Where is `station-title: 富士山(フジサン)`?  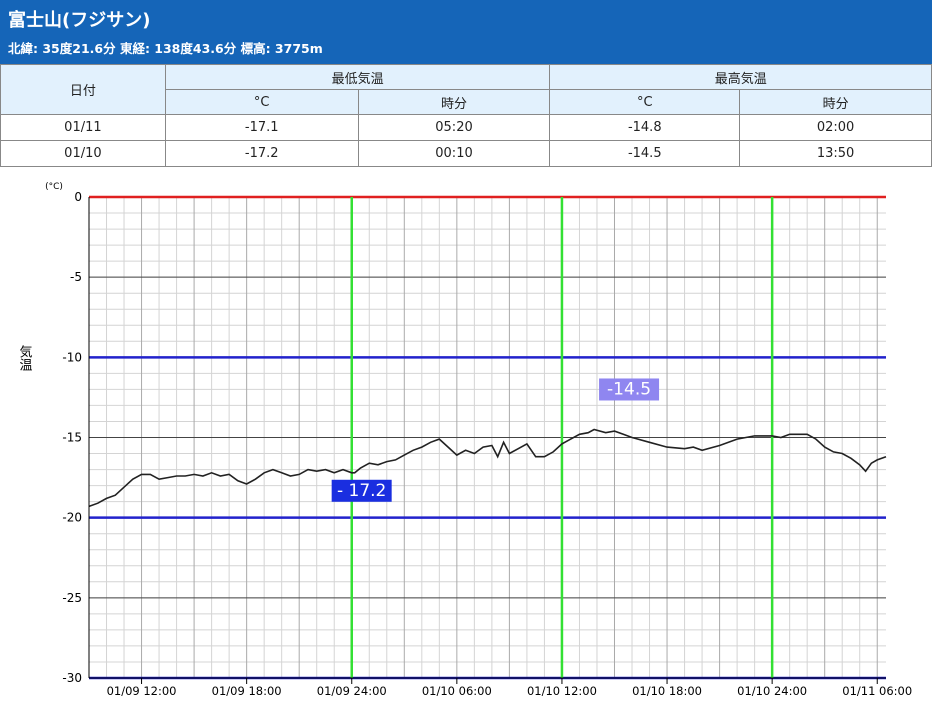 station-title: 富士山(フジサン) is located at coordinates (79, 20).